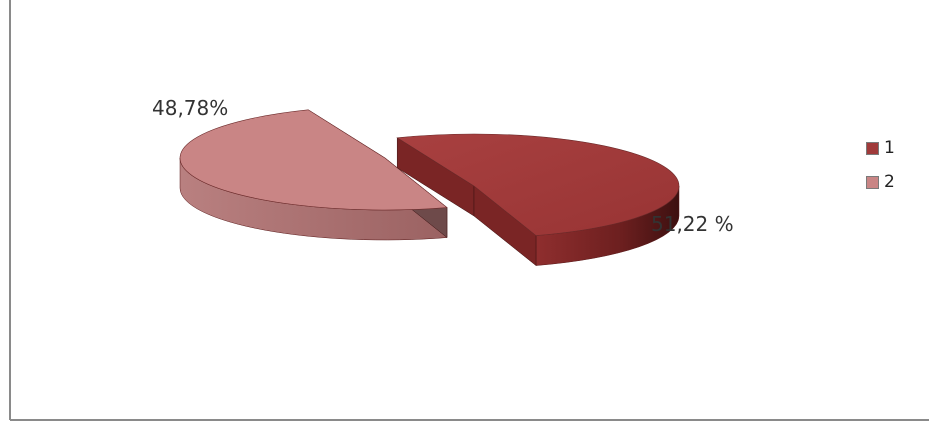 The width and height of the screenshot is (929, 425). What do you see at coordinates (880, 182) in the screenshot?
I see `legend-item-2: 2` at bounding box center [880, 182].